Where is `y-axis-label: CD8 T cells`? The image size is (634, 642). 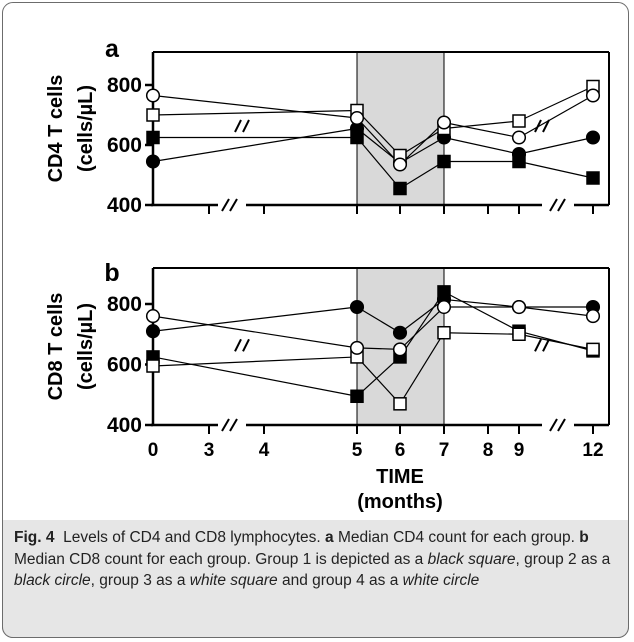
y-axis-label: CD8 T cells is located at coordinates (56, 347).